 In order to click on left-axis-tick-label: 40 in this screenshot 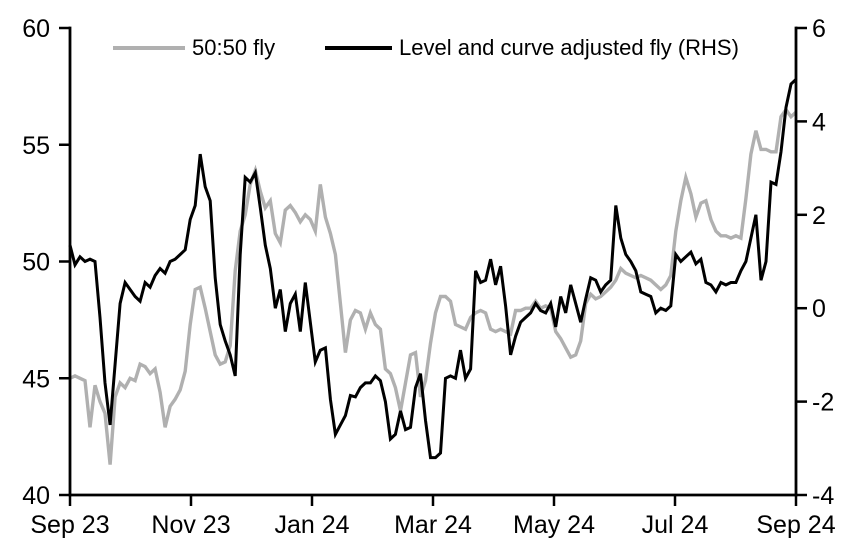, I will do `click(36, 496)`.